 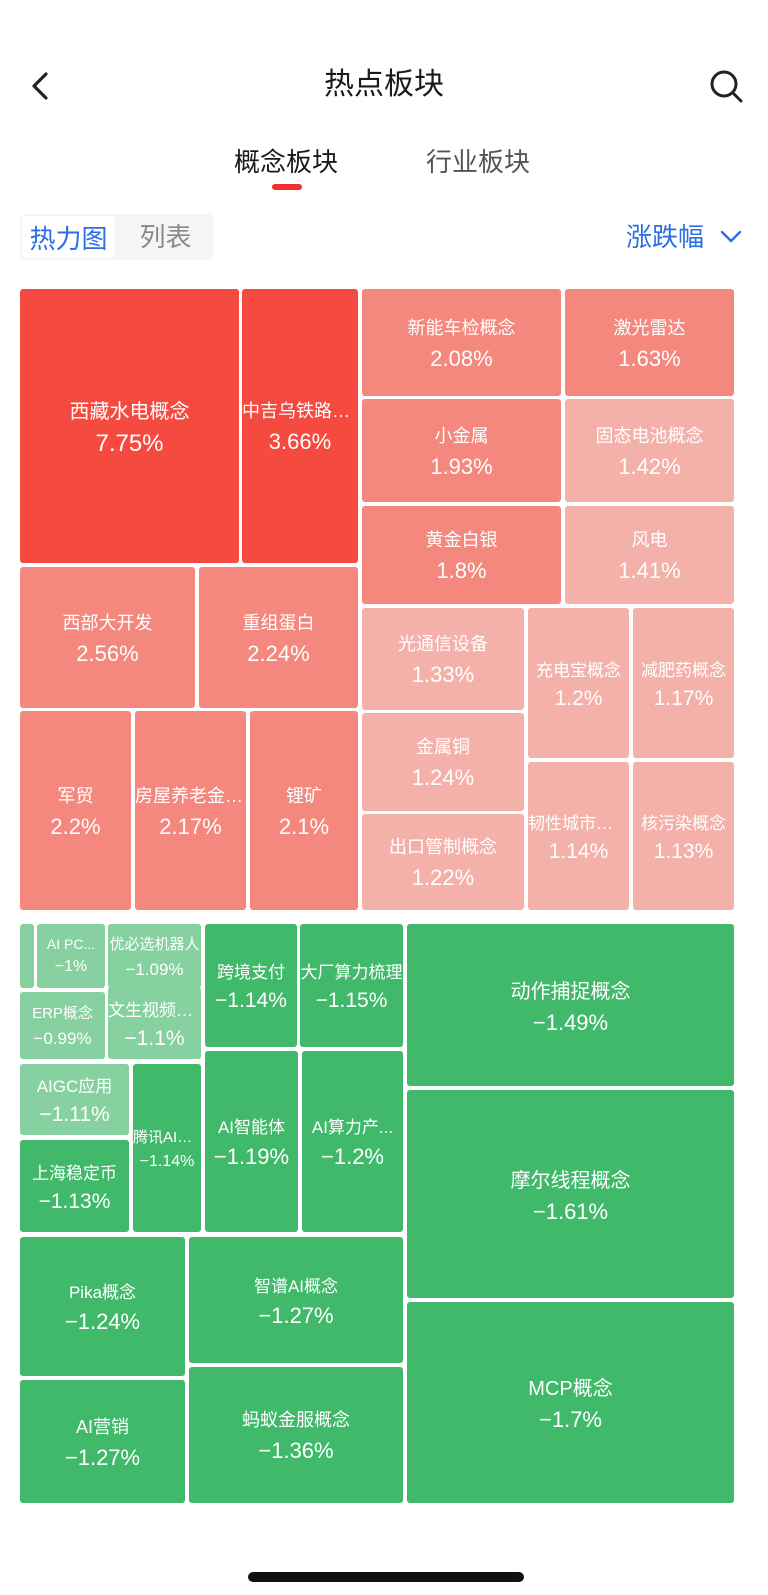 What do you see at coordinates (386, 1577) in the screenshot?
I see `home-indicator` at bounding box center [386, 1577].